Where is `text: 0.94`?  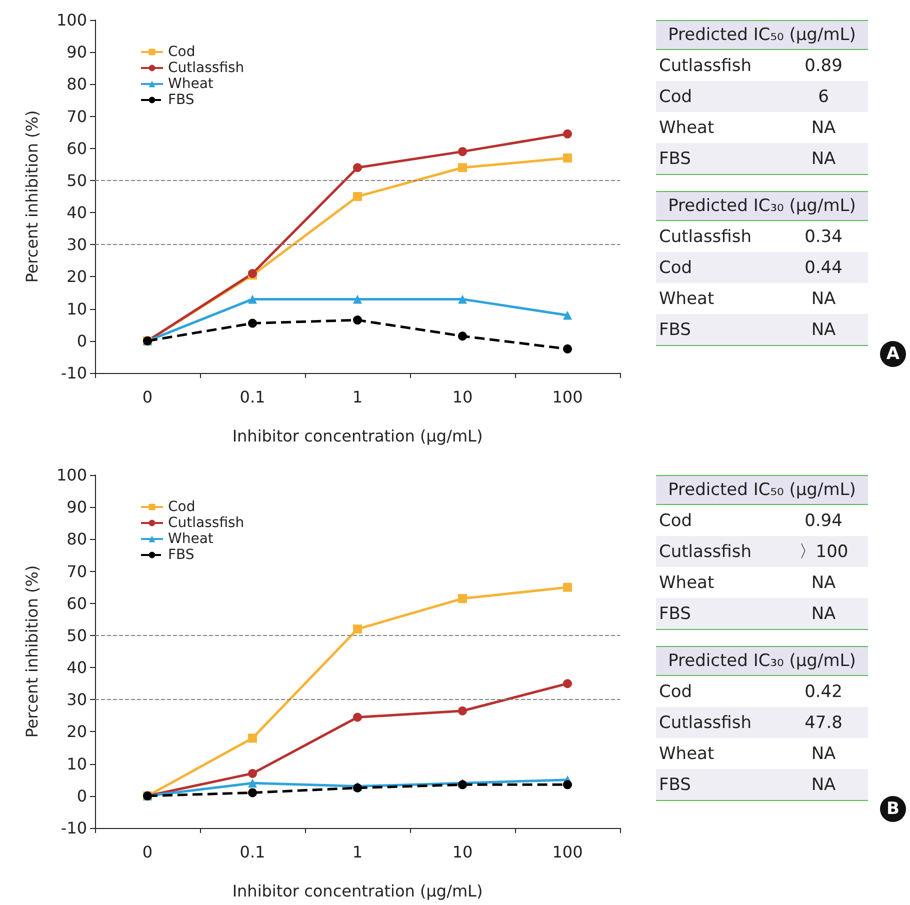 text: 0.94 is located at coordinates (824, 520).